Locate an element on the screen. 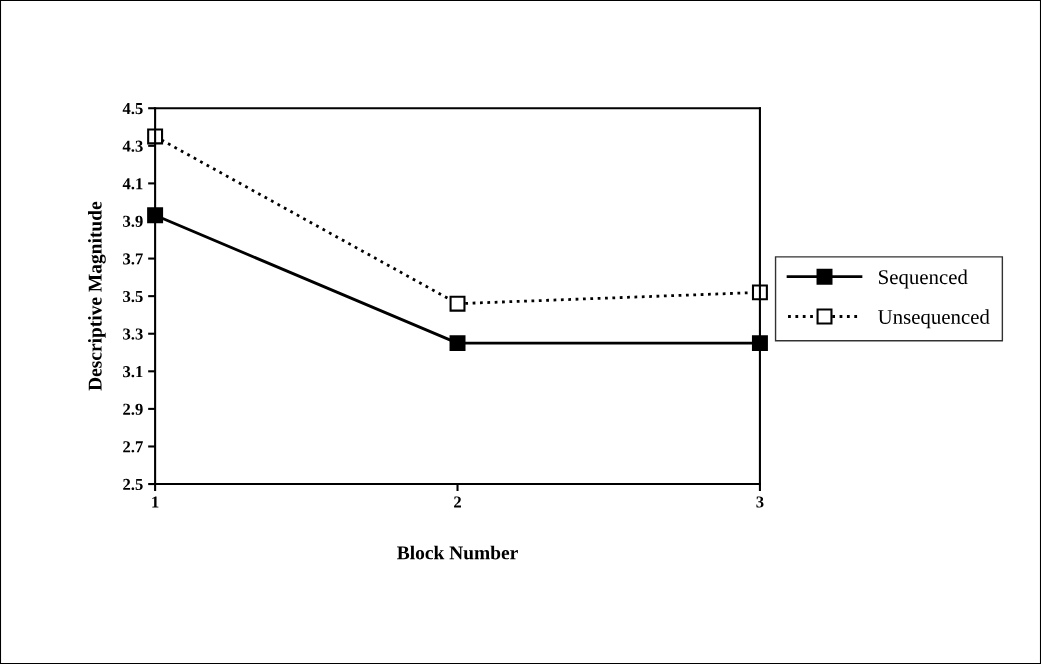 The image size is (1041, 664). legend-label: Sequenced is located at coordinates (923, 279).